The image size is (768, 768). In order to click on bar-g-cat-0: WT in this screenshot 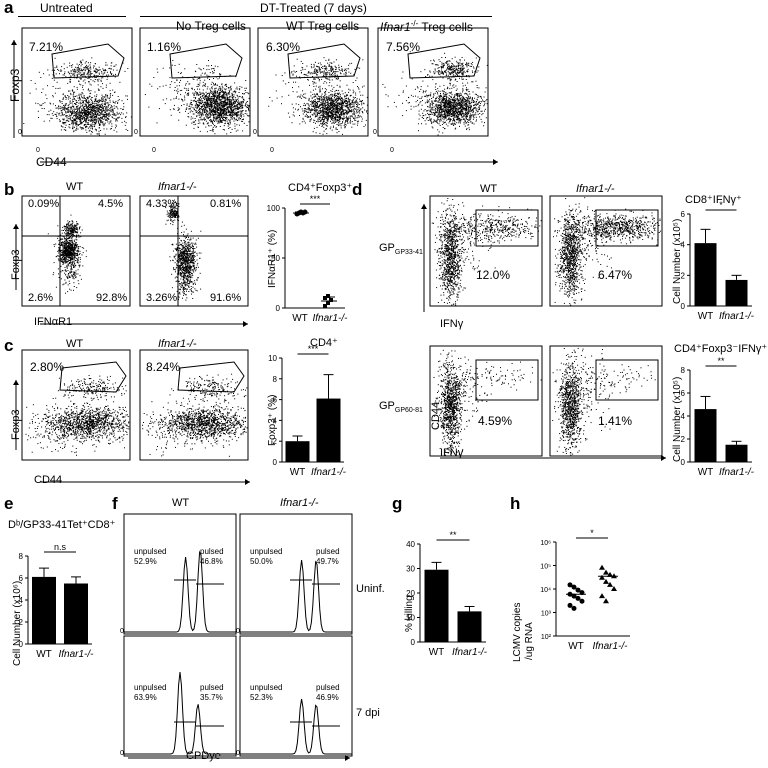, I will do `click(437, 652)`.